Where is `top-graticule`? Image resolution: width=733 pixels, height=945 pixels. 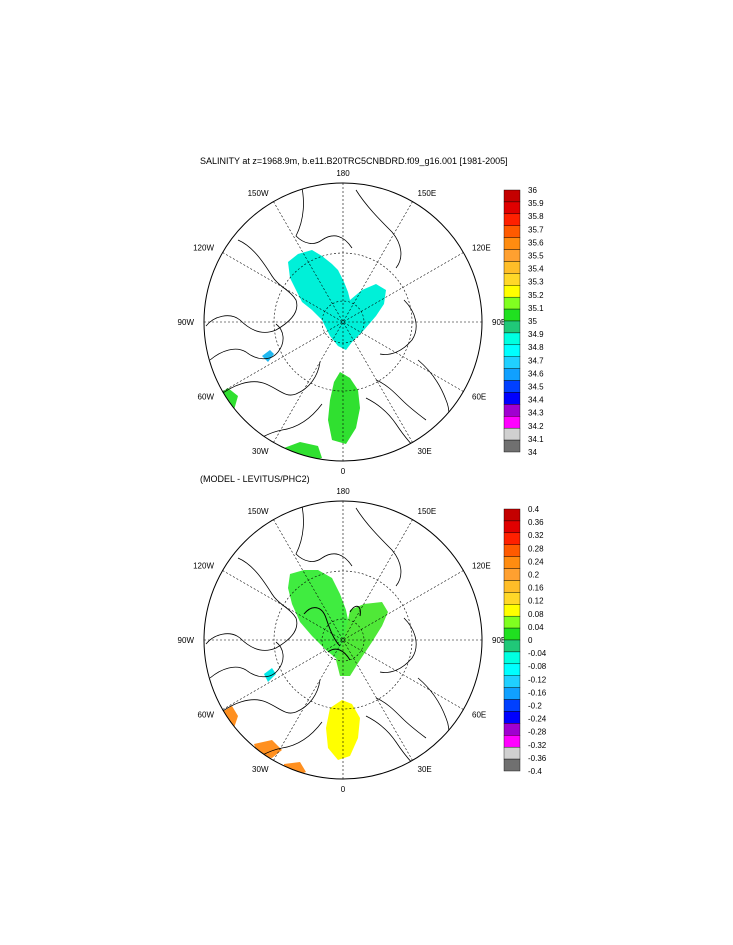 top-graticule is located at coordinates (343, 322).